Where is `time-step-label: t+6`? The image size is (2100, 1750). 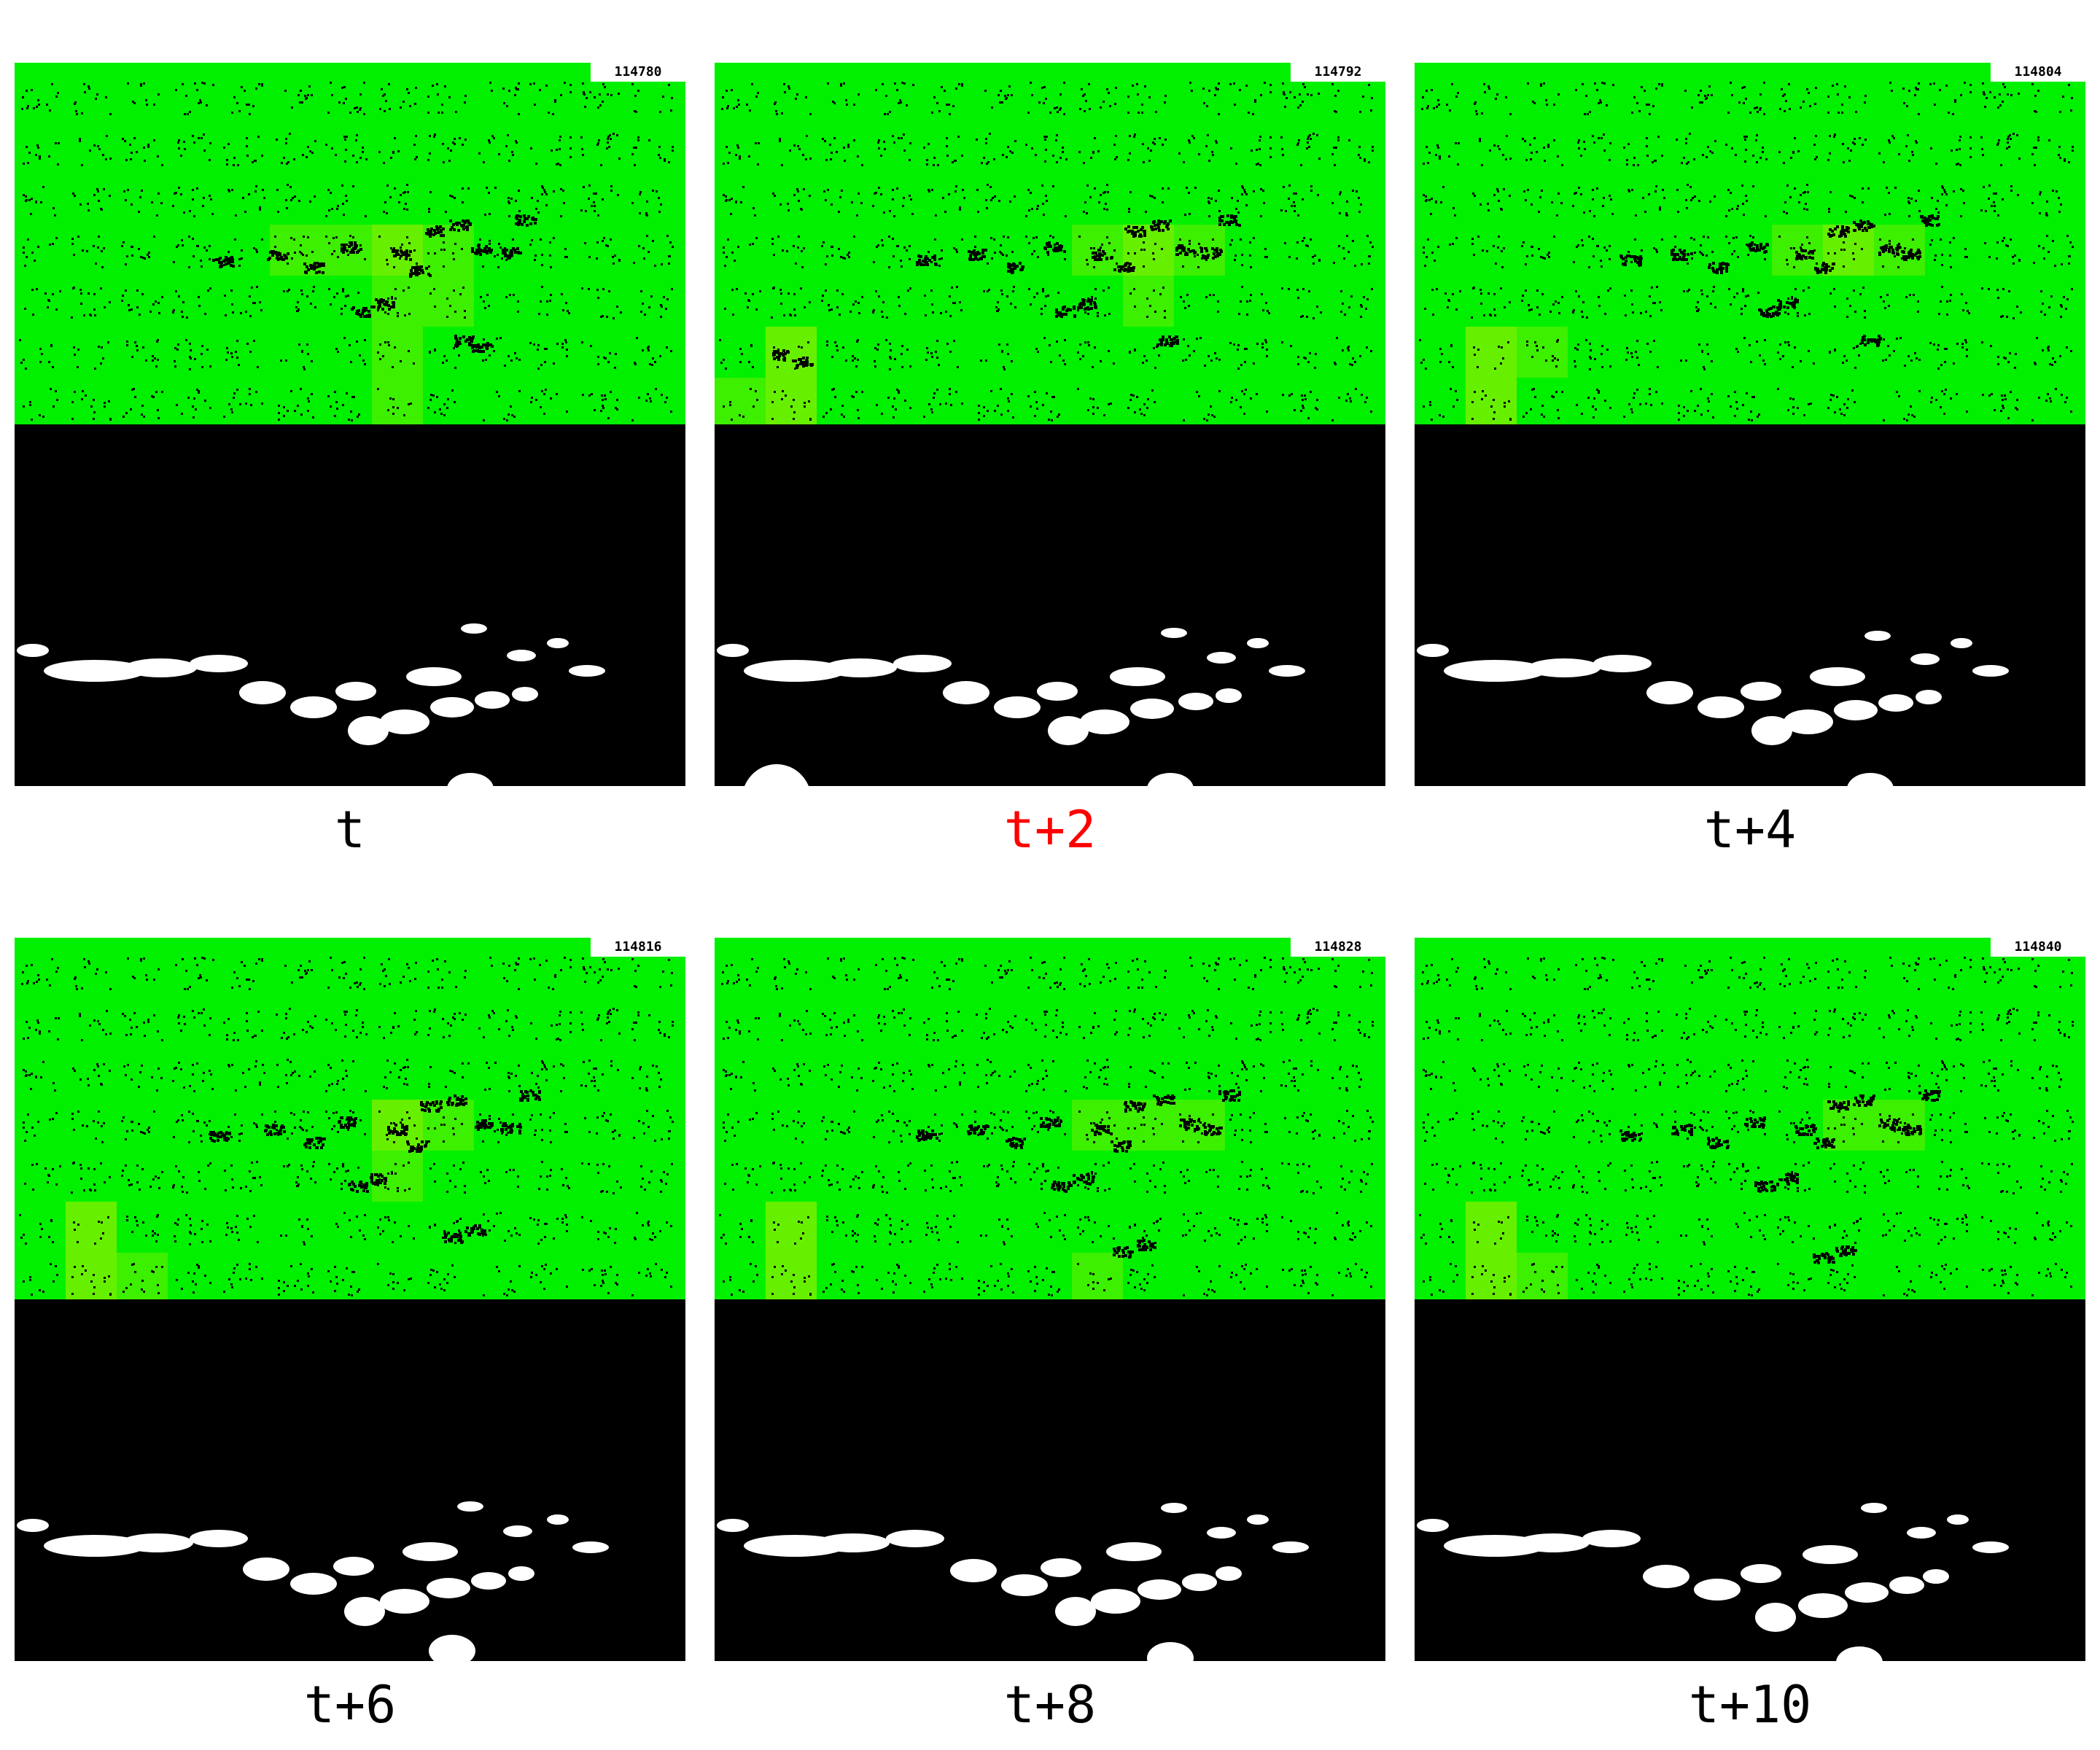
time-step-label: t+6 is located at coordinates (350, 1705).